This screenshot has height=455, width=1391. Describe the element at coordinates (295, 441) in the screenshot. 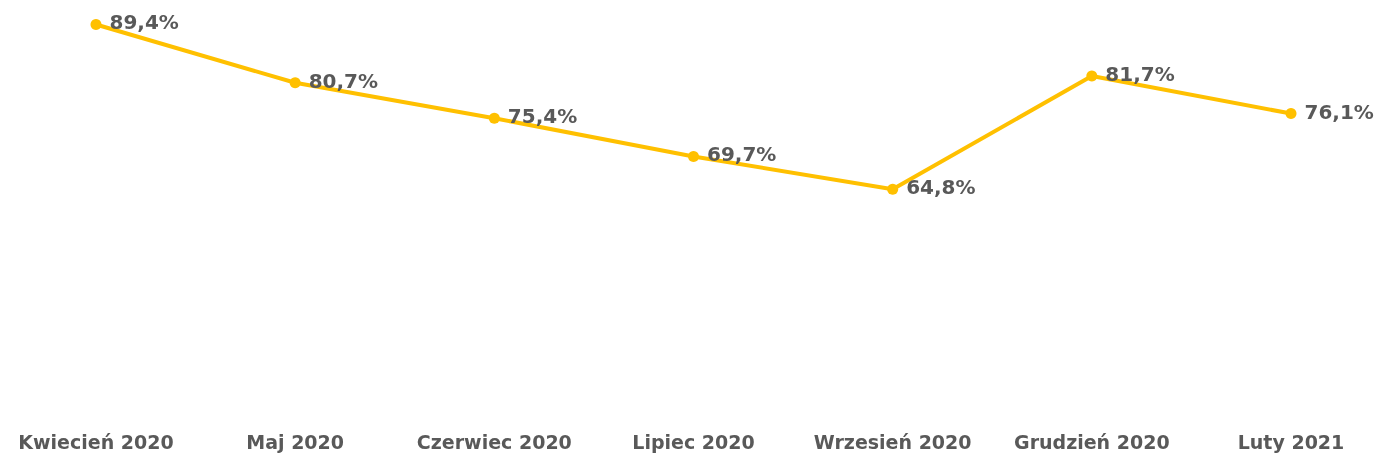

I see `x-tick-label: Maj 2020` at that location.